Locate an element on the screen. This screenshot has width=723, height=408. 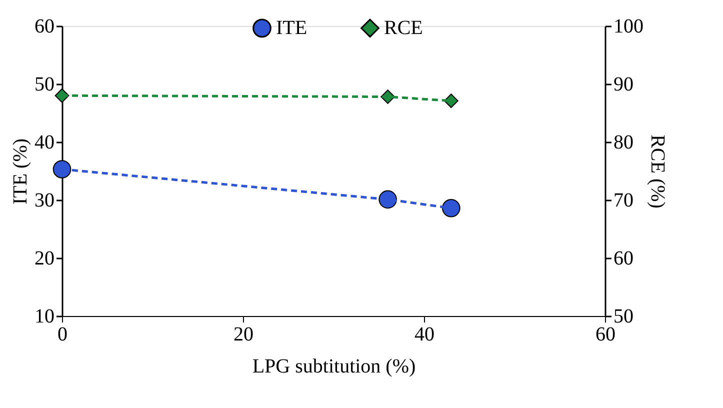
y-tick-label: 20 is located at coordinates (44, 259).